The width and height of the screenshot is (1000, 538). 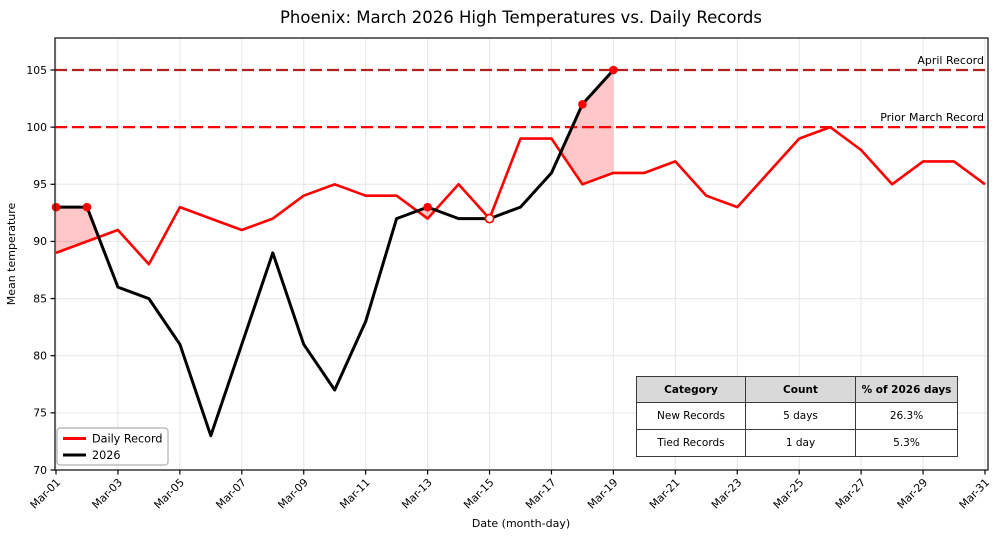 What do you see at coordinates (36, 70) in the screenshot?
I see `y-tick-label: 105` at bounding box center [36, 70].